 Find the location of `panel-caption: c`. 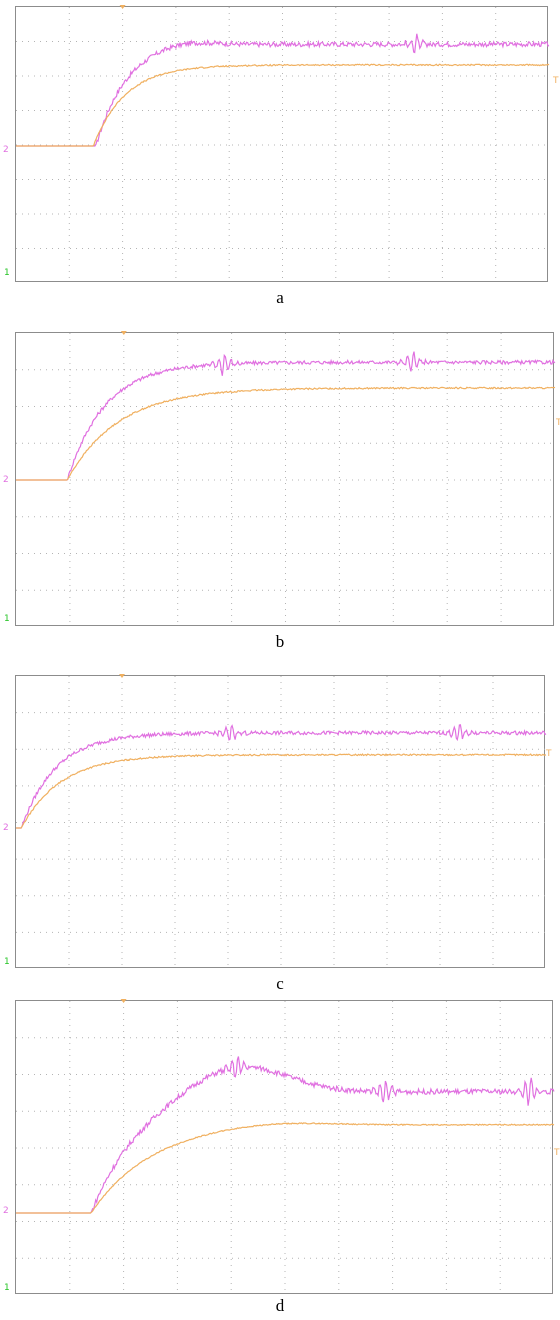

panel-caption: c is located at coordinates (280, 983).